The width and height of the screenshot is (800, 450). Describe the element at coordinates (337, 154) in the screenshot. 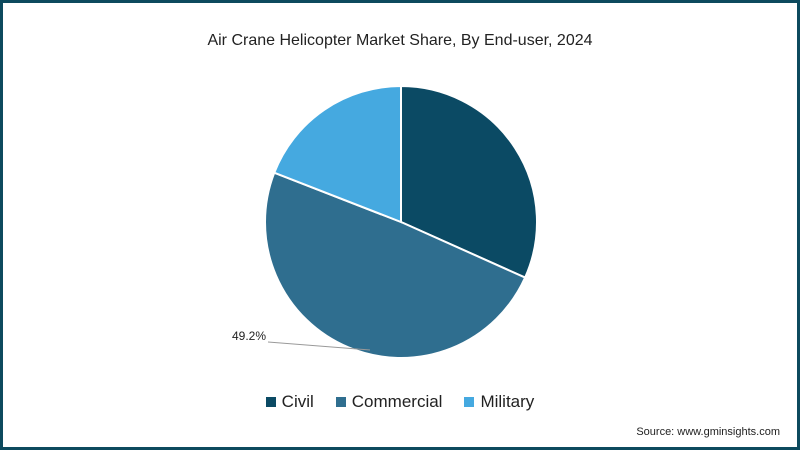

I see `pie-slice-military` at that location.